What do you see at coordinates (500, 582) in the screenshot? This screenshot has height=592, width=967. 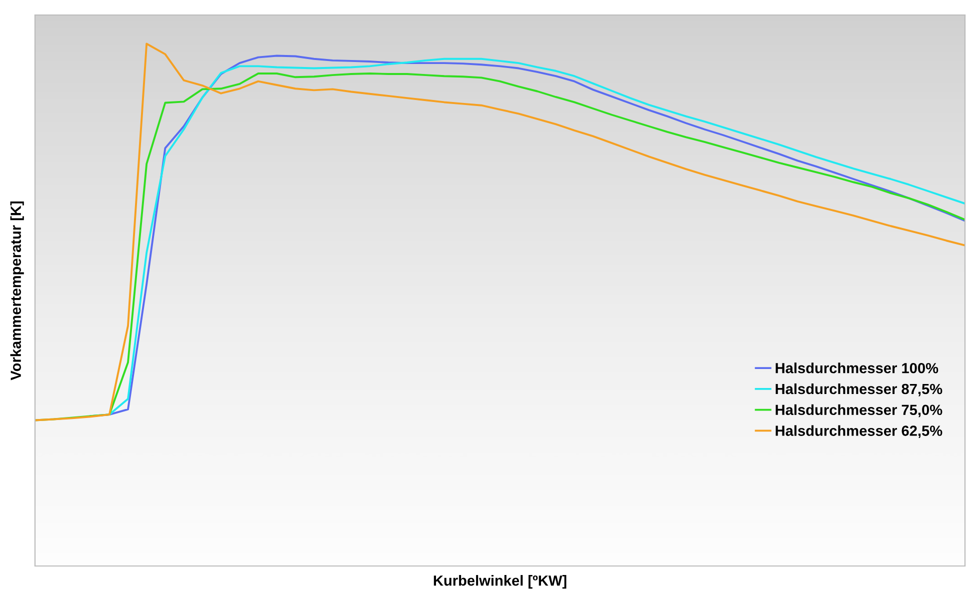 I see `x-axis-title: Kurbelwinkel [ºKW]` at bounding box center [500, 582].